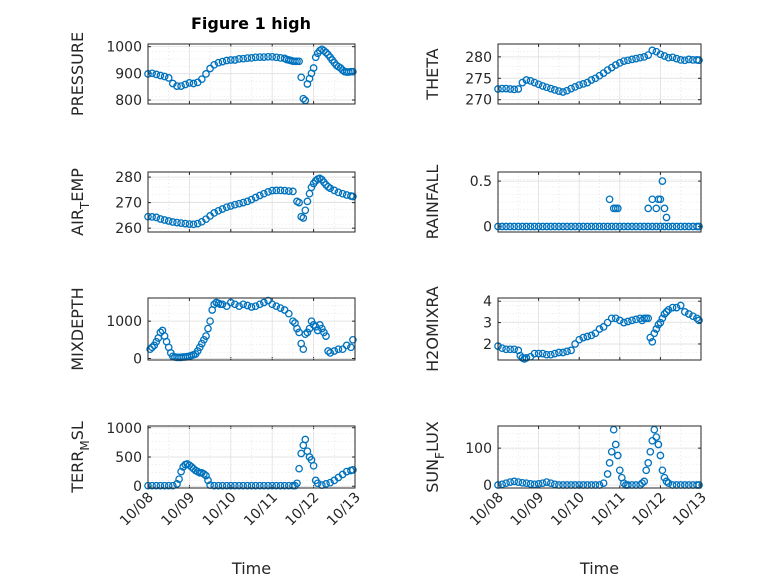  I want to click on subplot-4: 0 0.5 RAINFALL, so click(563, 202).